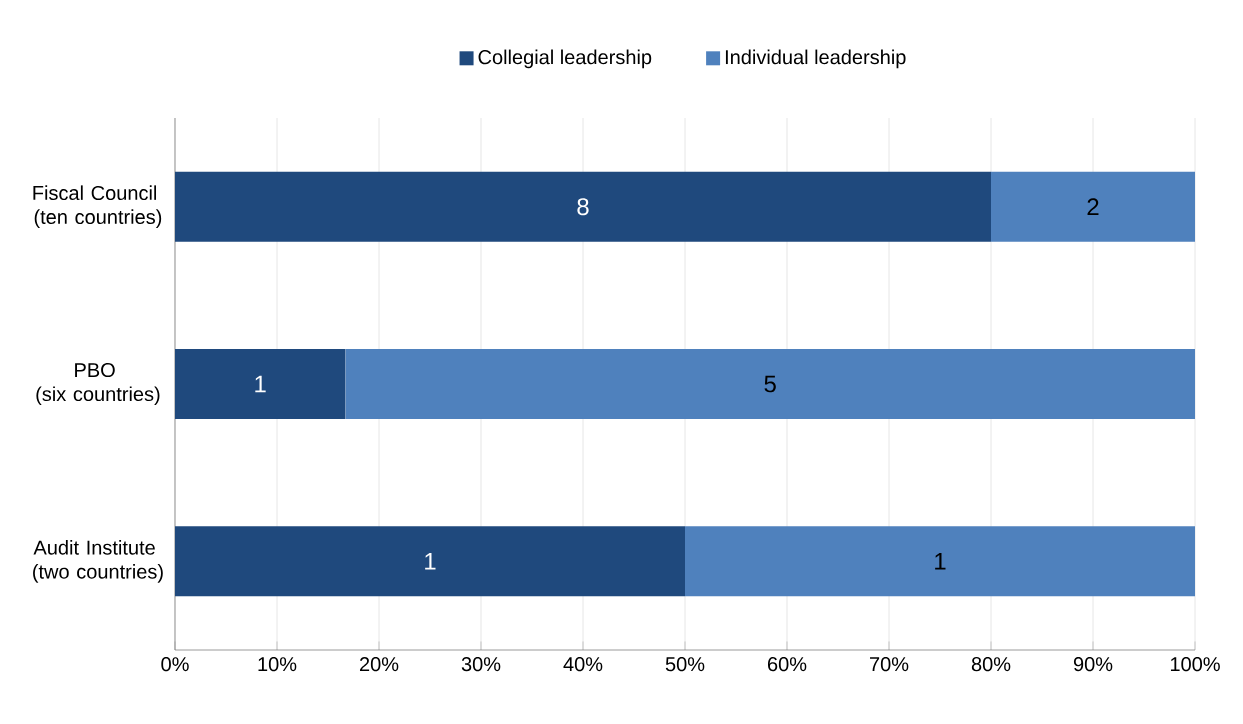 Image resolution: width=1243 pixels, height=724 pixels. I want to click on x-tick-label: 80%, so click(991, 664).